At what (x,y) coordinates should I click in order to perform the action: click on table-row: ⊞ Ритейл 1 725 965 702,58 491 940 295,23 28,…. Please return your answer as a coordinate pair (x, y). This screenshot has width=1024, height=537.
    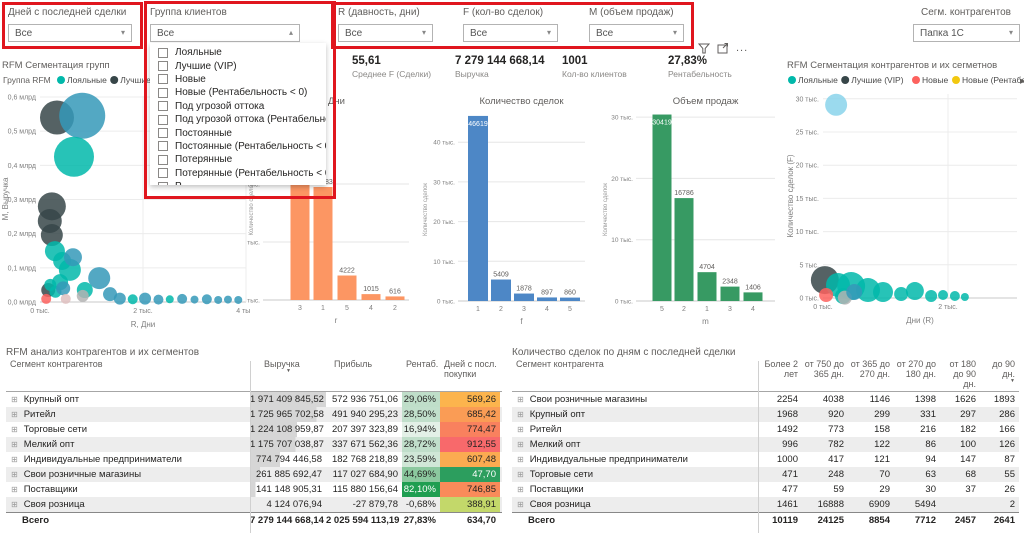
    Looking at the image, I should click on (254, 414).